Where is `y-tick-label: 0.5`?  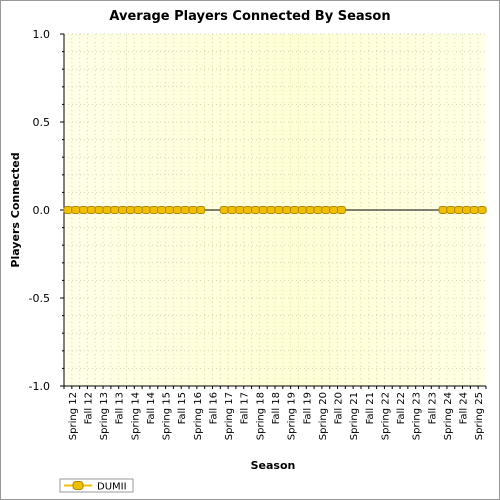 y-tick-label: 0.5 is located at coordinates (42, 122).